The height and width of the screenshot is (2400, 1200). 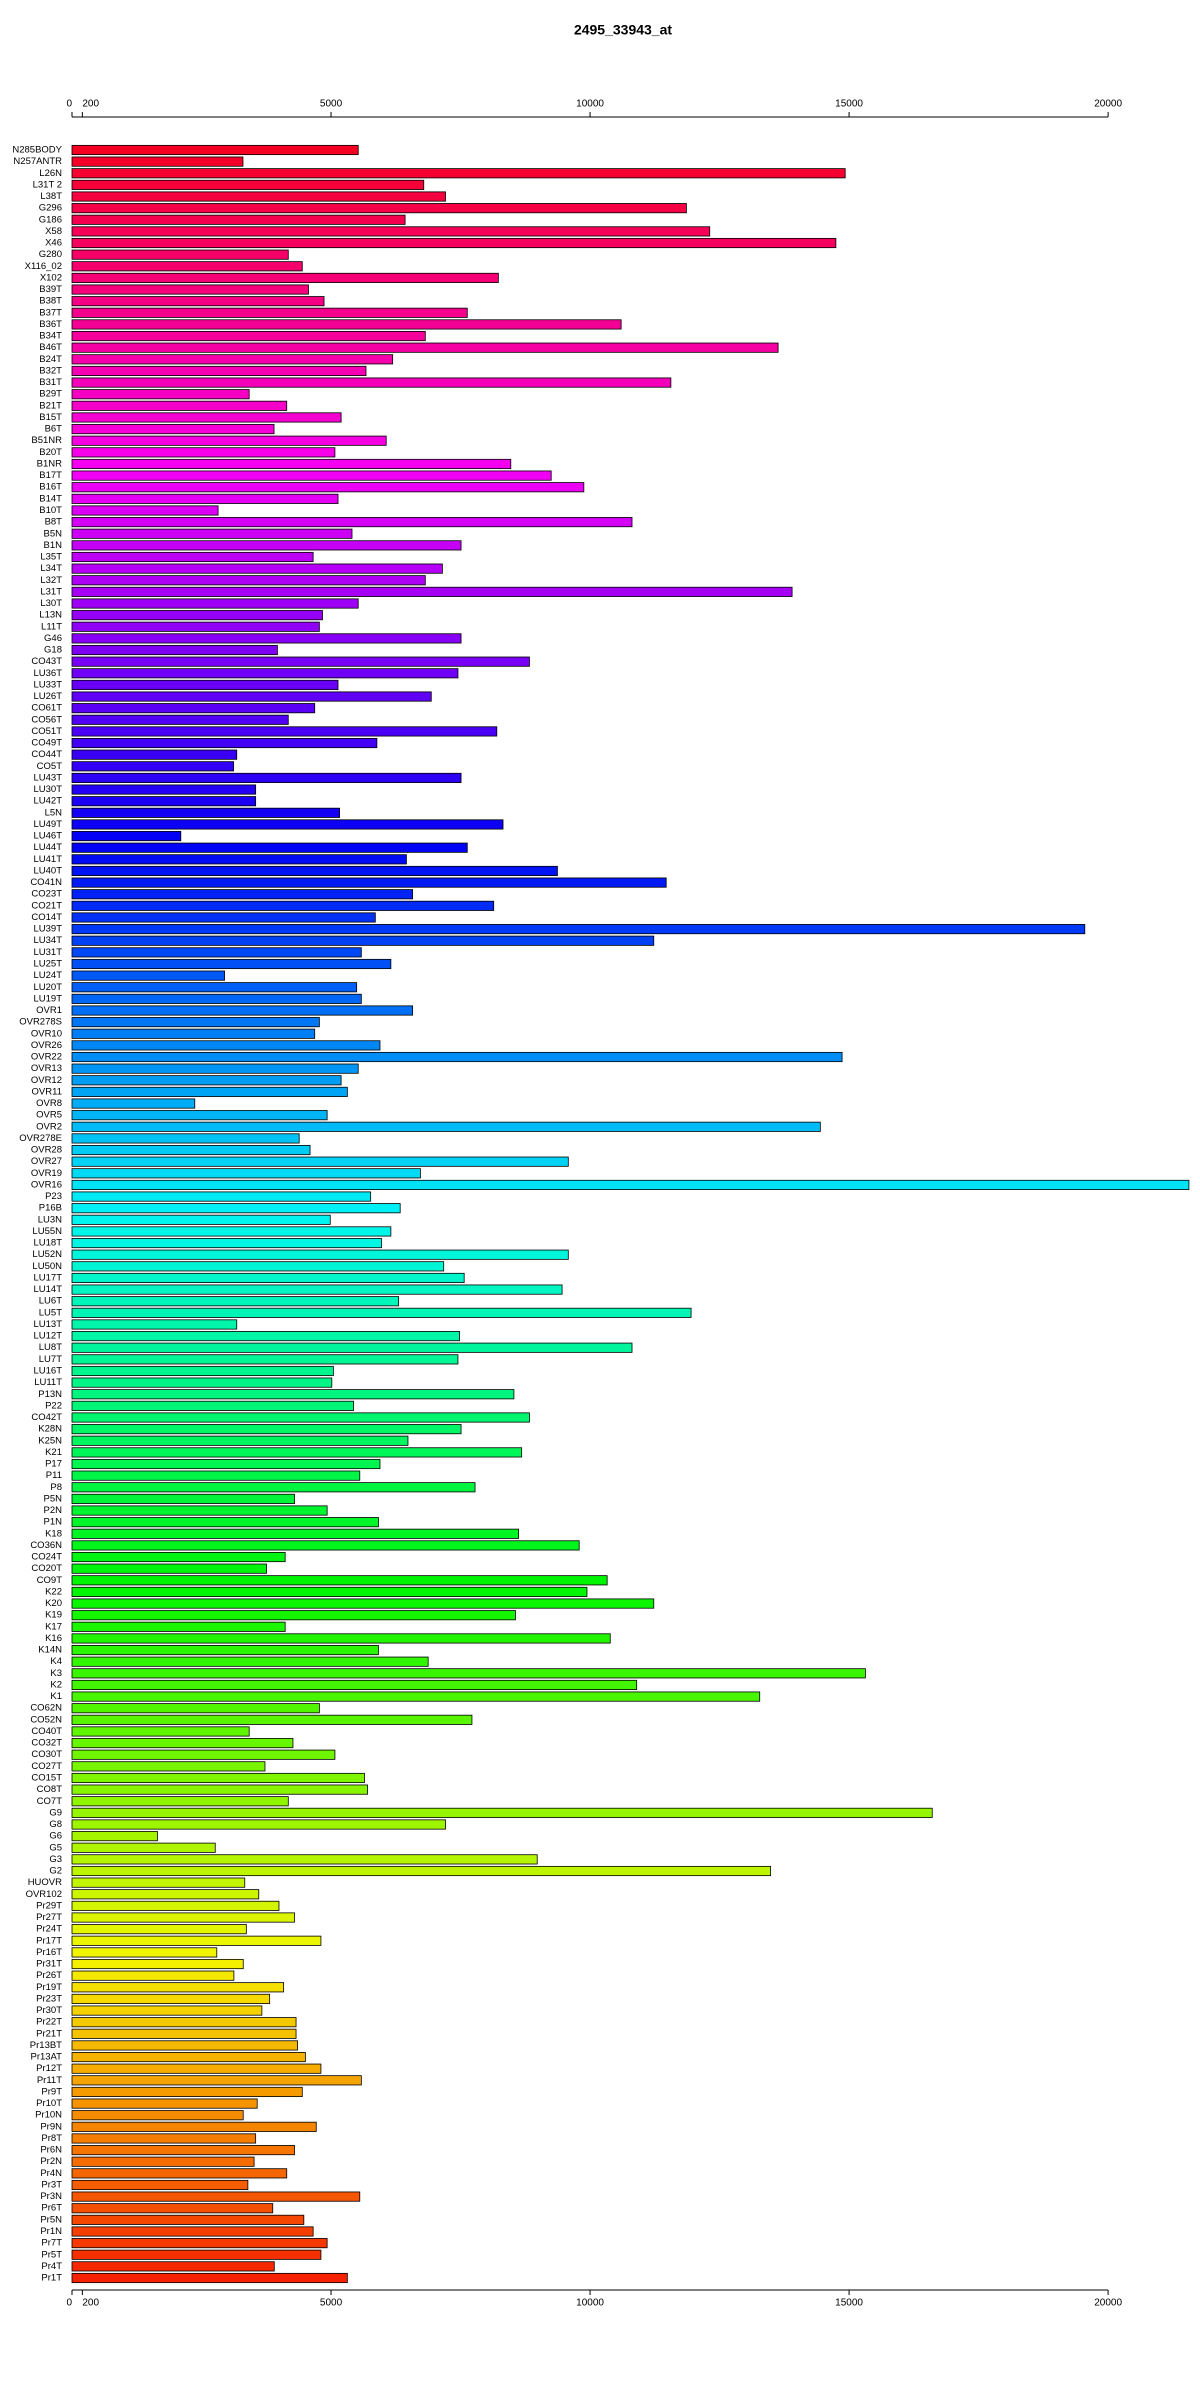 What do you see at coordinates (50, 359) in the screenshot?
I see `y-tick-label: B24T` at bounding box center [50, 359].